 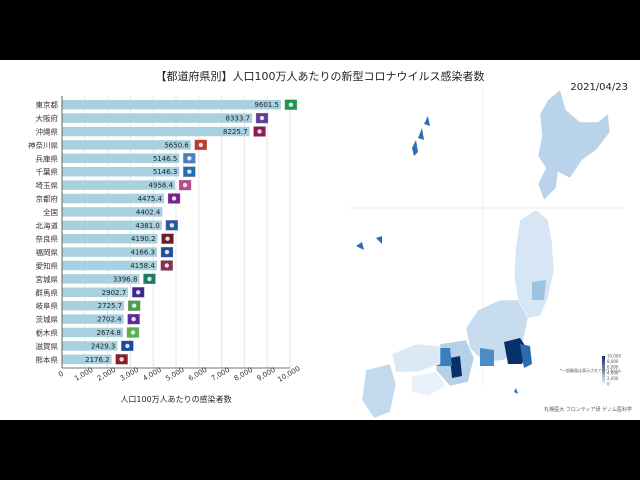 I want to click on category-label: 全国, so click(x=50, y=212).